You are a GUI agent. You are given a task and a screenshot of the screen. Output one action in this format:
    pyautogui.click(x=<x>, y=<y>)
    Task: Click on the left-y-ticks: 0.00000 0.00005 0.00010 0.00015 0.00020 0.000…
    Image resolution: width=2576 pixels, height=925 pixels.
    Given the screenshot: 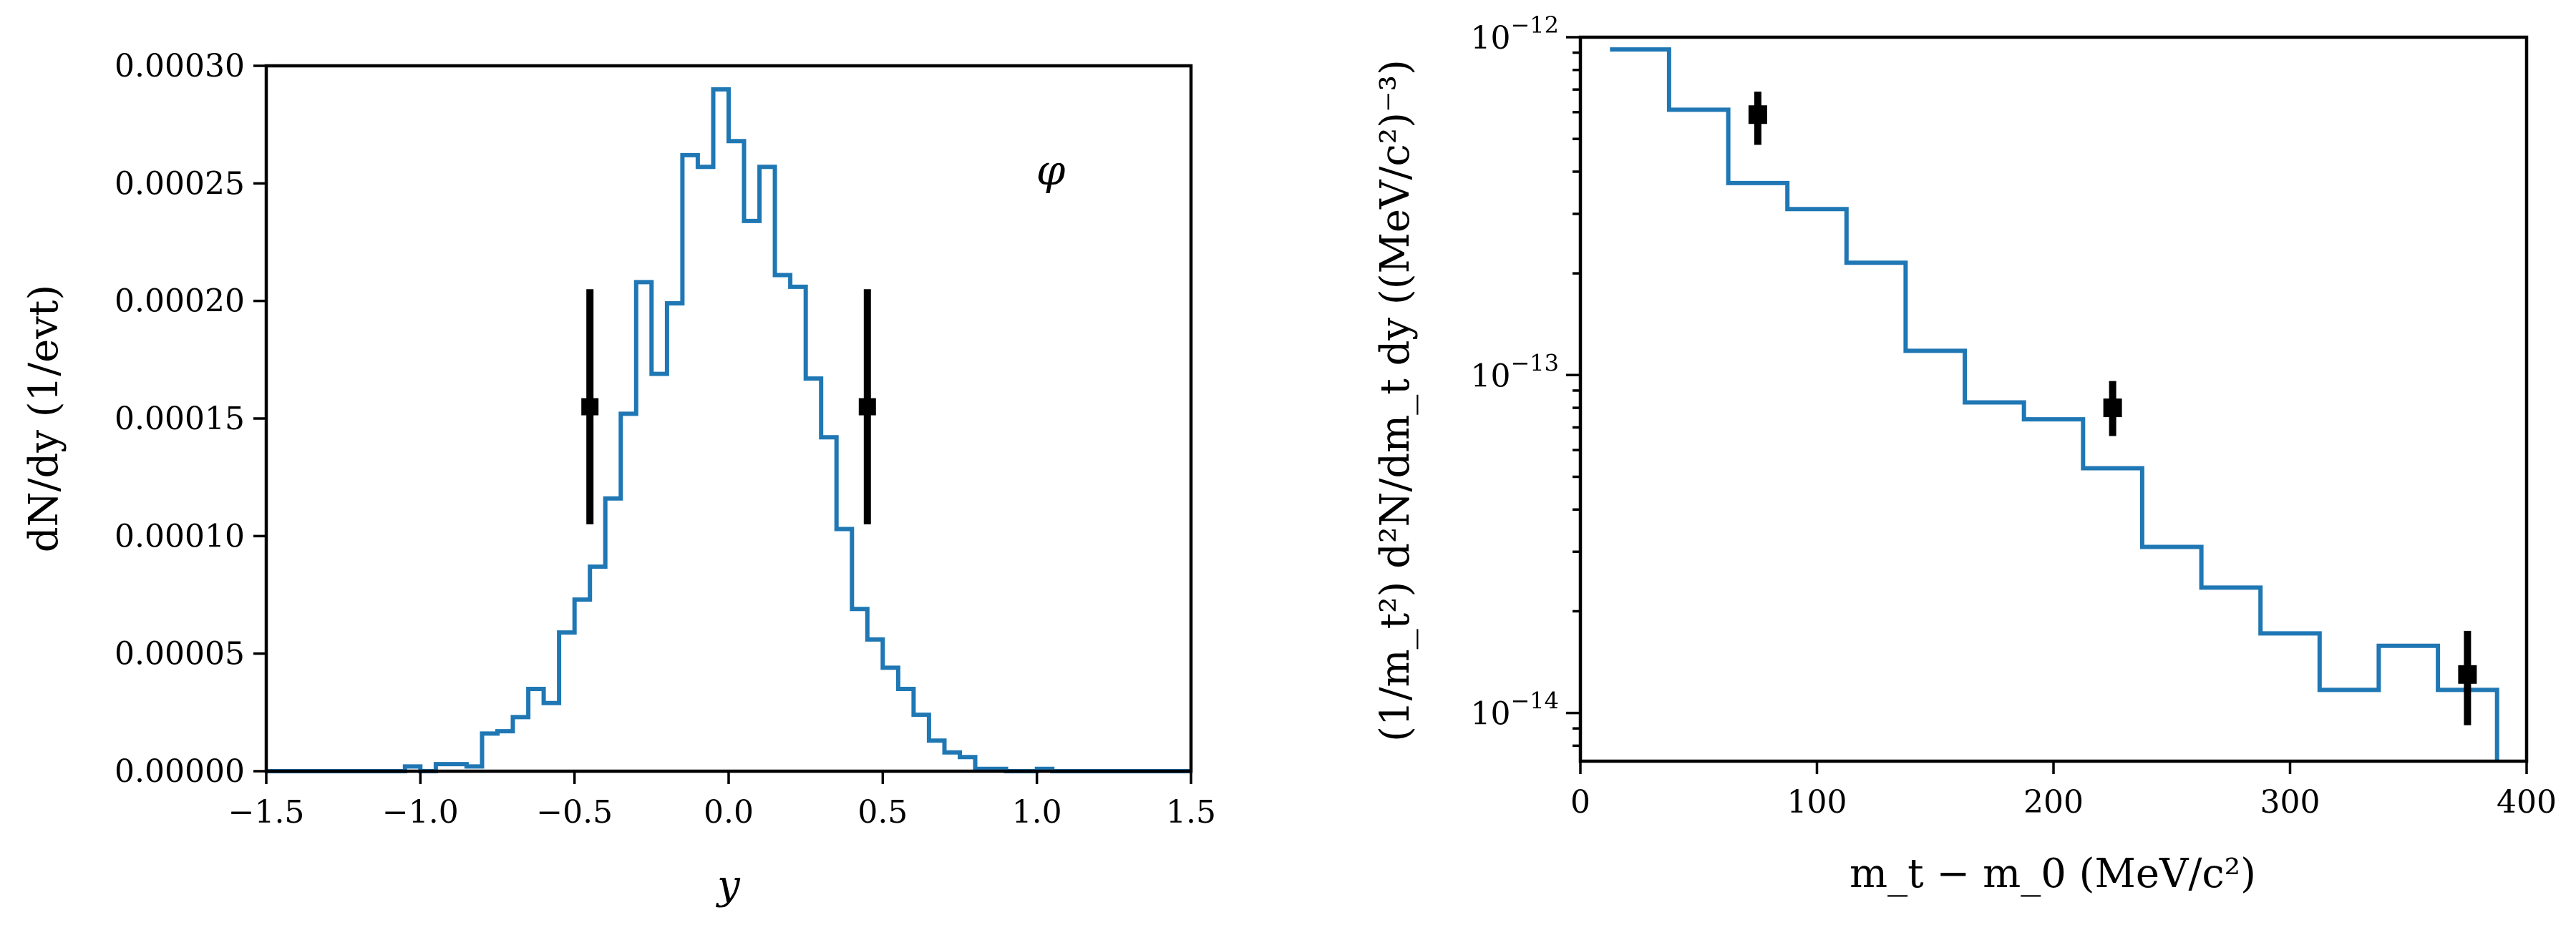 What is the action you would take?
    pyautogui.click(x=190, y=419)
    